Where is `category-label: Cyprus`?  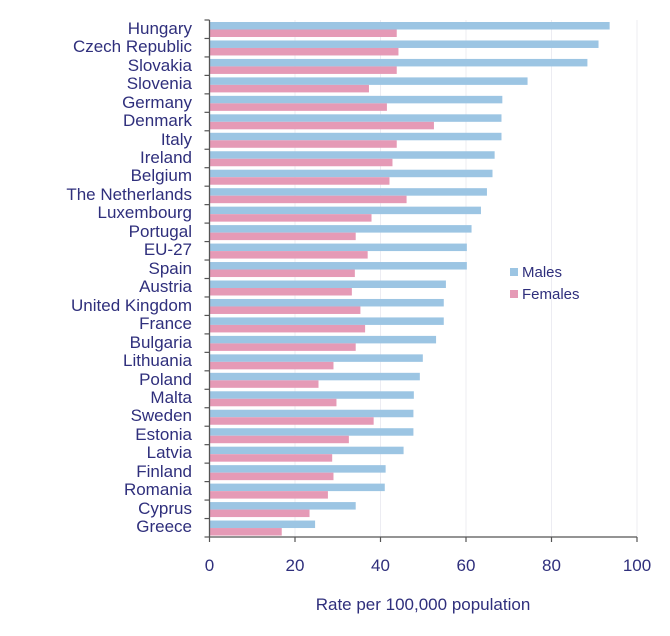 category-label: Cyprus is located at coordinates (165, 508).